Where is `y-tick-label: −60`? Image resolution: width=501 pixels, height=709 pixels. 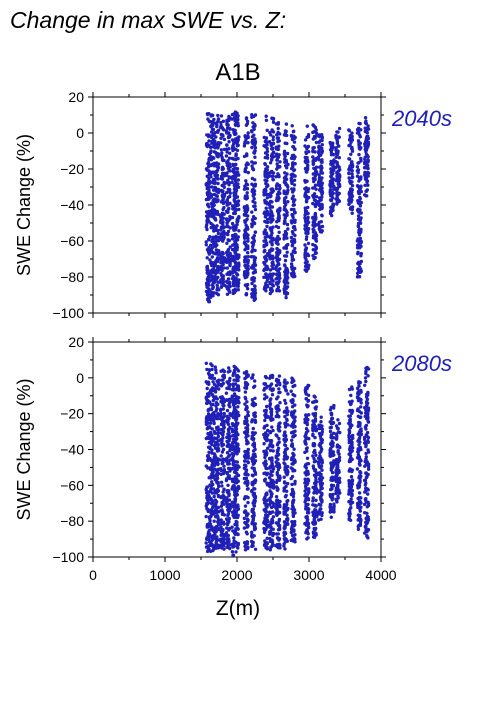 y-tick-label: −60 is located at coordinates (72, 241).